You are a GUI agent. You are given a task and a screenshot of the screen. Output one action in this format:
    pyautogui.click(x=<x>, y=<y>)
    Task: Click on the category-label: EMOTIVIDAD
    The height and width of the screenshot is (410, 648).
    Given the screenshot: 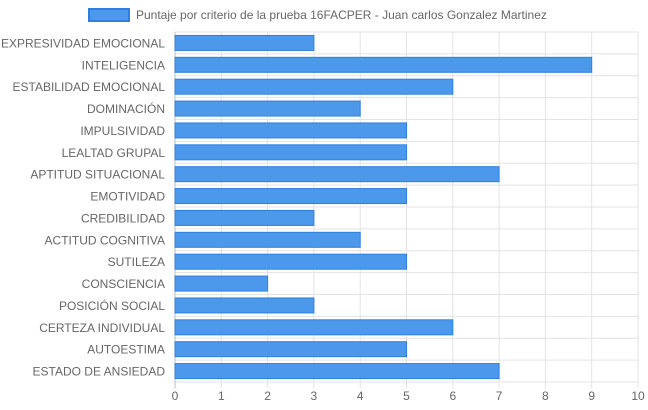 What is the action you would take?
    pyautogui.click(x=127, y=197)
    